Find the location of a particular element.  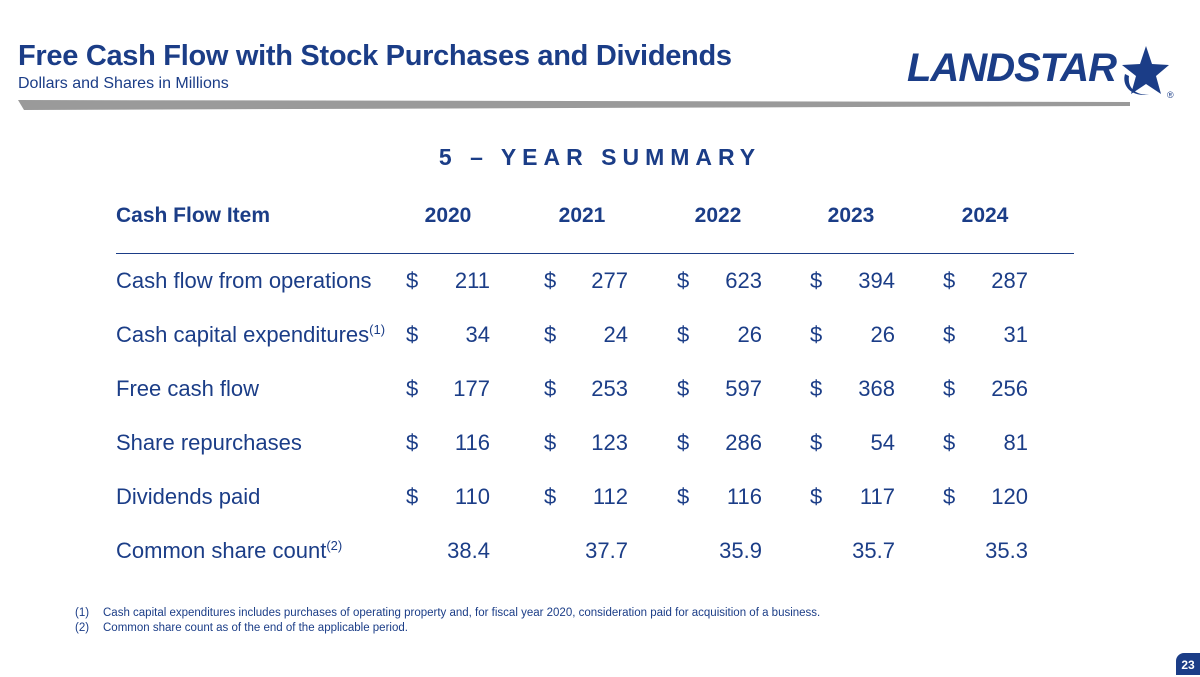

column-header-year: 2021 is located at coordinates (582, 215).